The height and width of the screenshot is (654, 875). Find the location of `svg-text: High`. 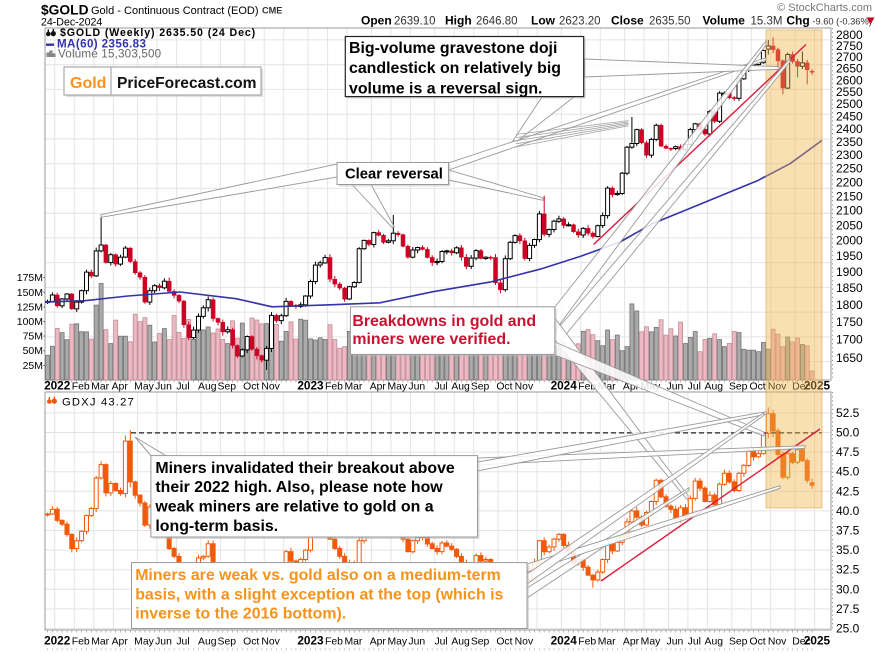

svg-text: High is located at coordinates (458, 21).